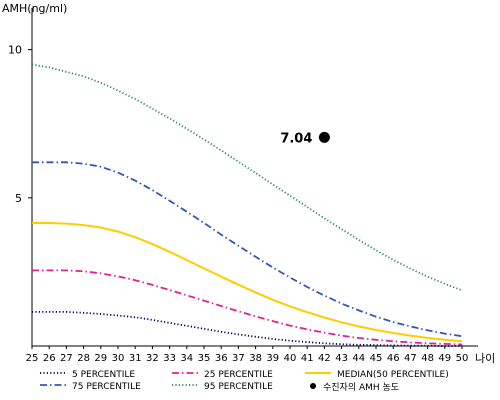  I want to click on legend-label-3: MEDIAN(50 PERCENTILE), so click(393, 375).